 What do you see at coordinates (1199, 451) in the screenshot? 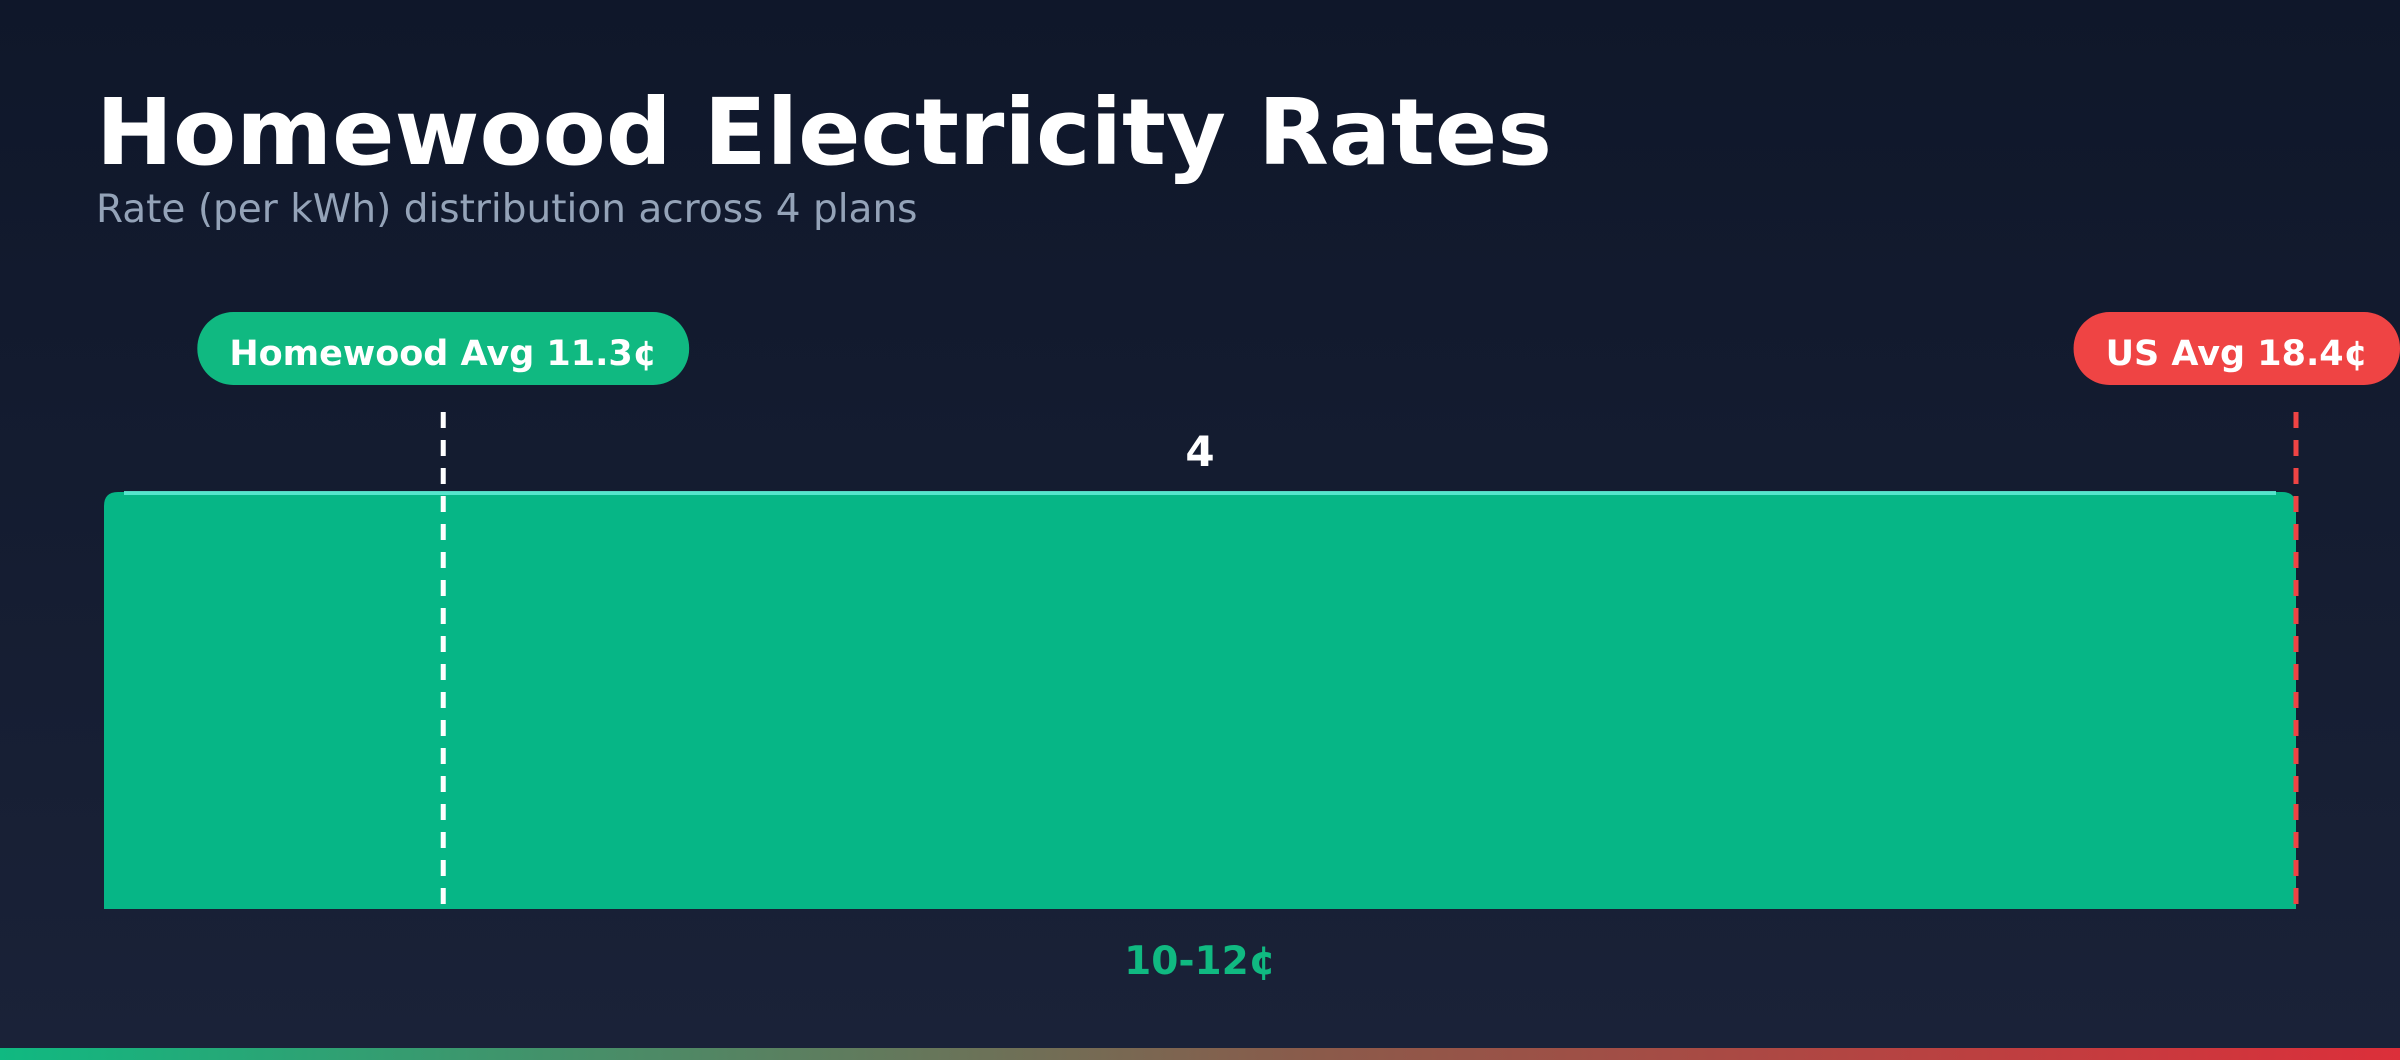
I see `bar-count-label: 4` at bounding box center [1199, 451].